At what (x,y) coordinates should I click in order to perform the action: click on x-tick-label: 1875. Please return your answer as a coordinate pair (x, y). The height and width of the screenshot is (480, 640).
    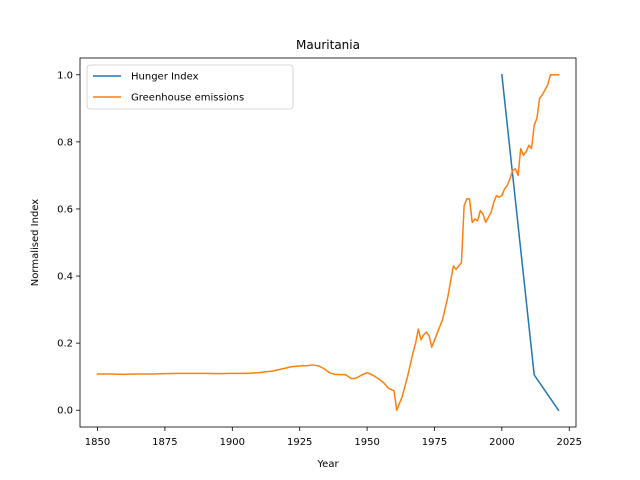
    Looking at the image, I should click on (164, 442).